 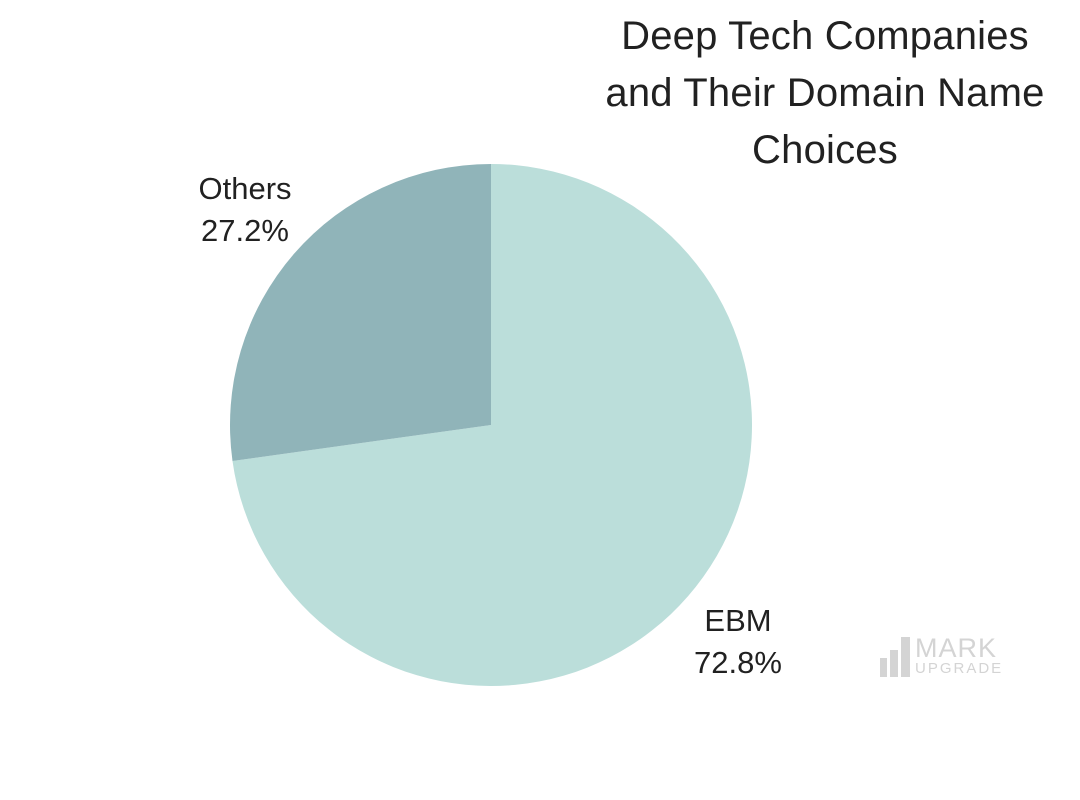 What do you see at coordinates (894, 663) in the screenshot?
I see `bar-icon-segment-medium` at bounding box center [894, 663].